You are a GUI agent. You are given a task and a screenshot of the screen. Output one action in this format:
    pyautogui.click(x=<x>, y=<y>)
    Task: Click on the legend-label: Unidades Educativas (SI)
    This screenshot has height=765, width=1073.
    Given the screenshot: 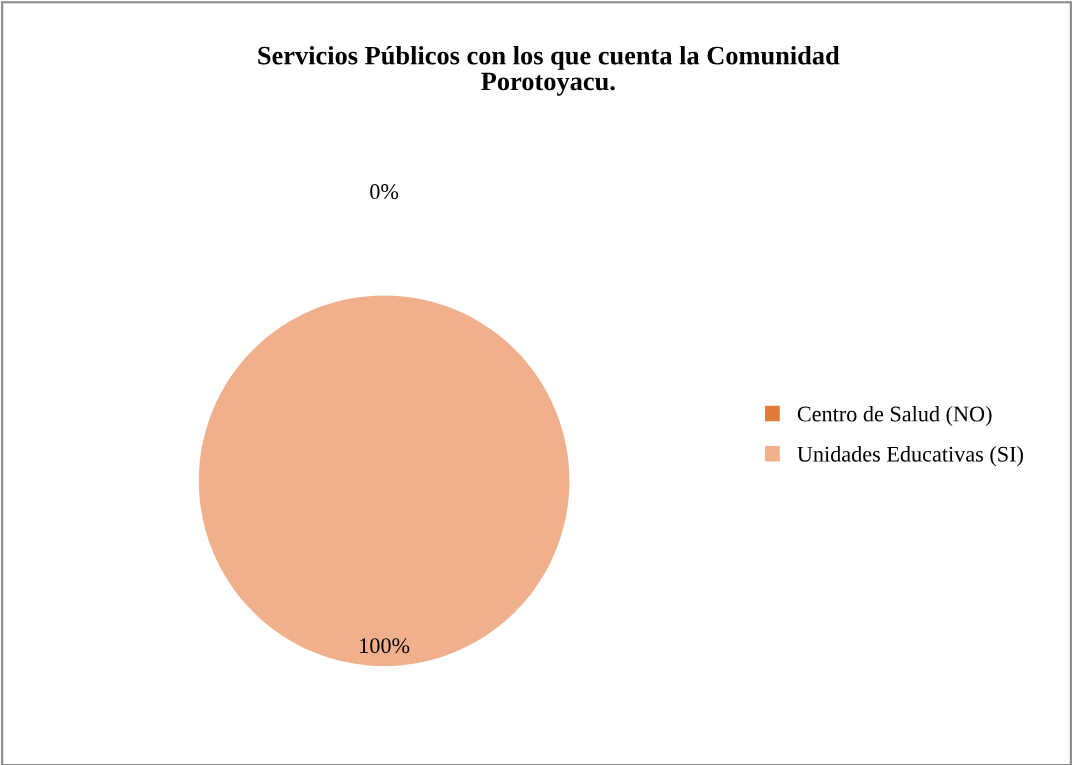 What is the action you would take?
    pyautogui.click(x=910, y=456)
    